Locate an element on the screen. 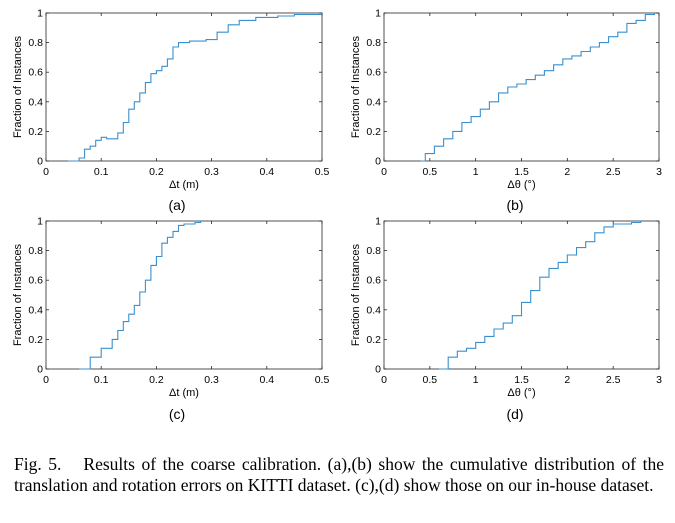 This screenshot has height=523, width=675. x-tick-label-a: 0.4 is located at coordinates (266, 172).